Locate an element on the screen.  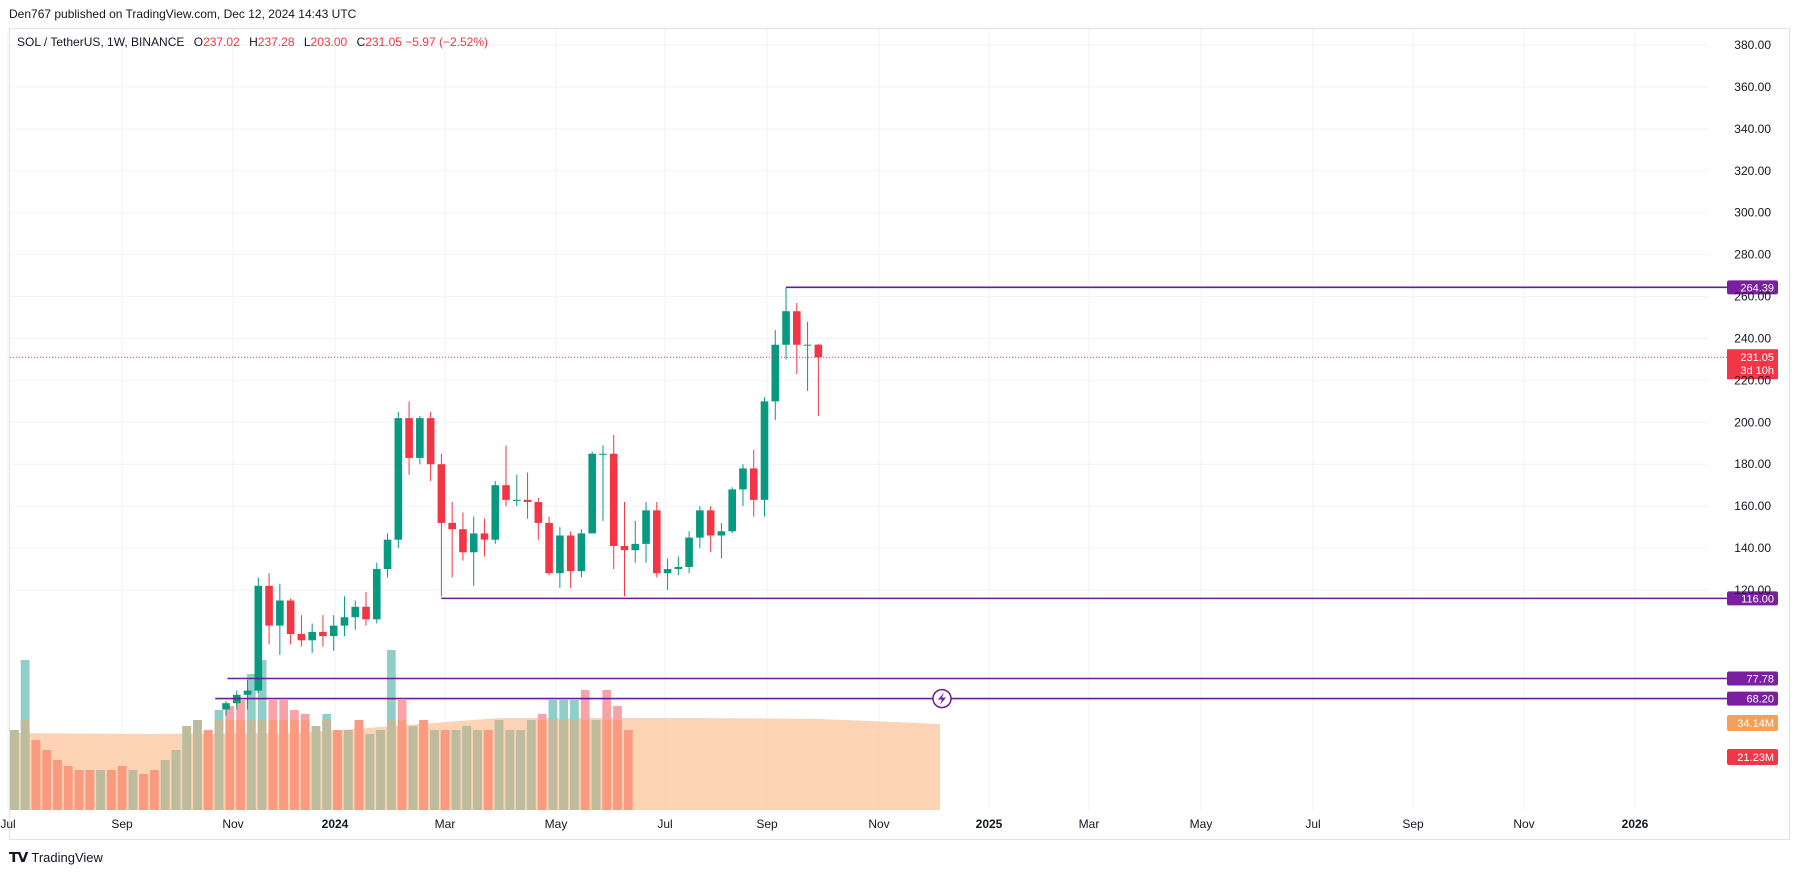
alert-icon-bolt is located at coordinates (942, 698).